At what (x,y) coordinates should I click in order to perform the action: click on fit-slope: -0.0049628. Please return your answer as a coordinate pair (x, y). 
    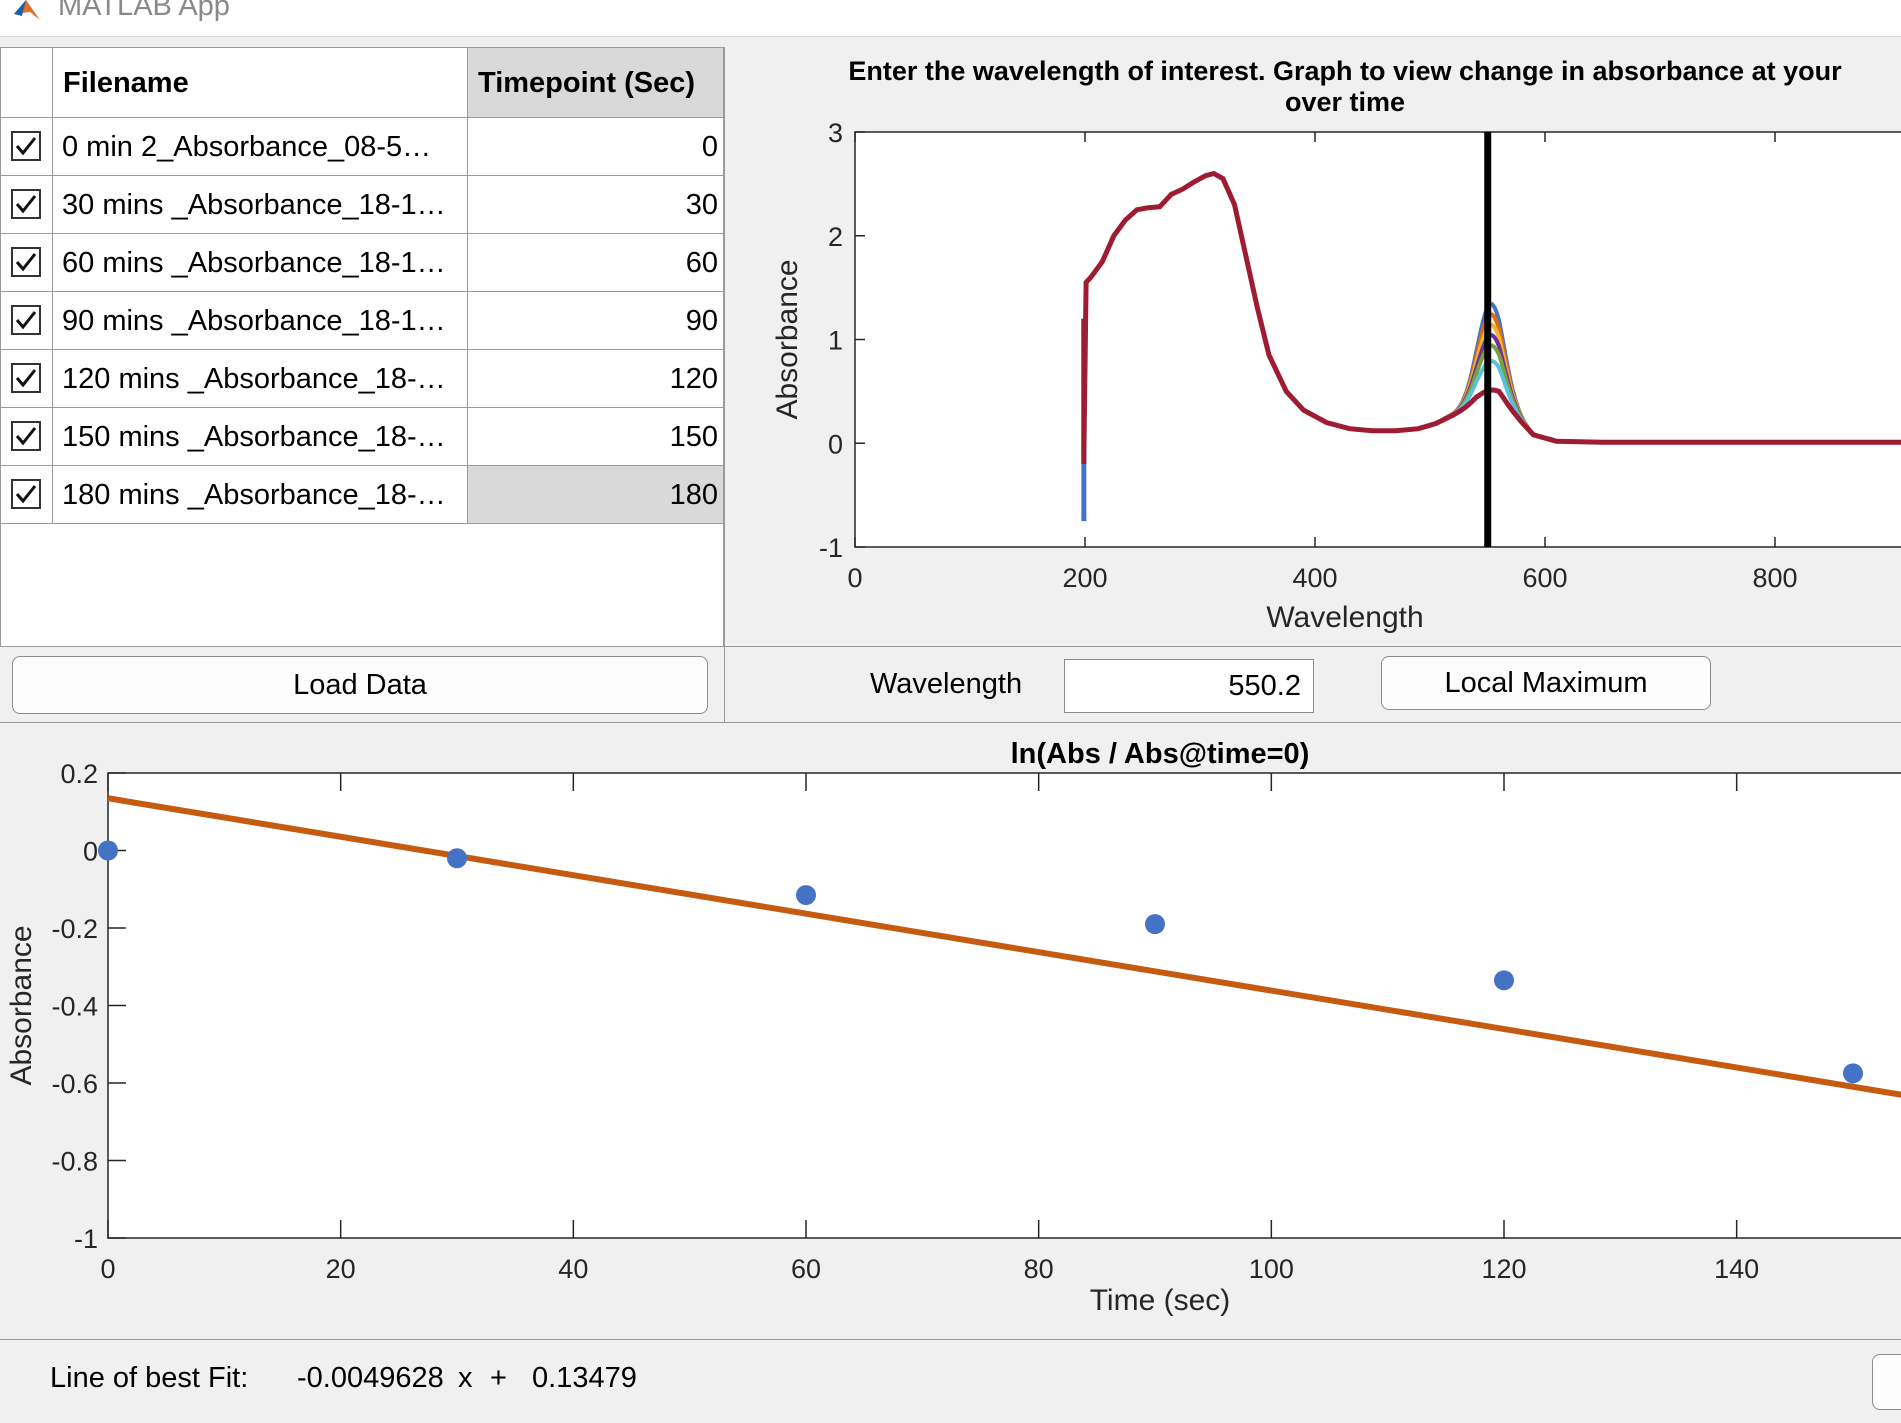
    Looking at the image, I should click on (370, 1378).